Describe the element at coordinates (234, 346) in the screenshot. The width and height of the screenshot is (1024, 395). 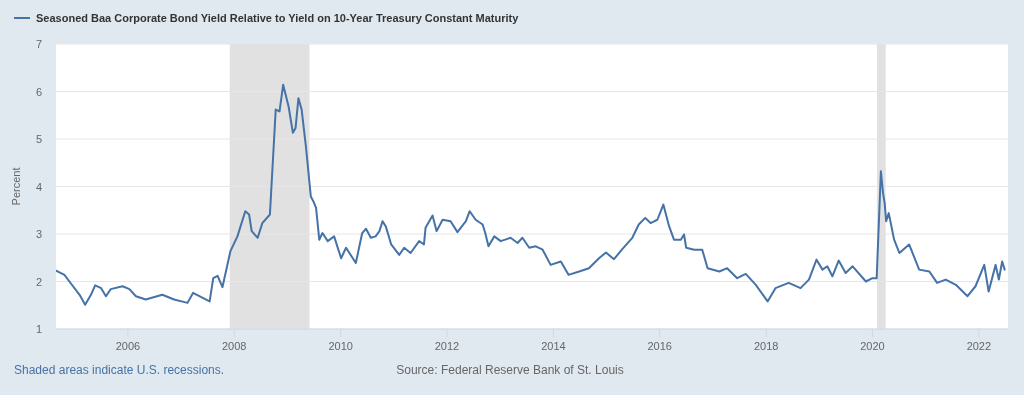
I see `x-tick-label: 2008` at that location.